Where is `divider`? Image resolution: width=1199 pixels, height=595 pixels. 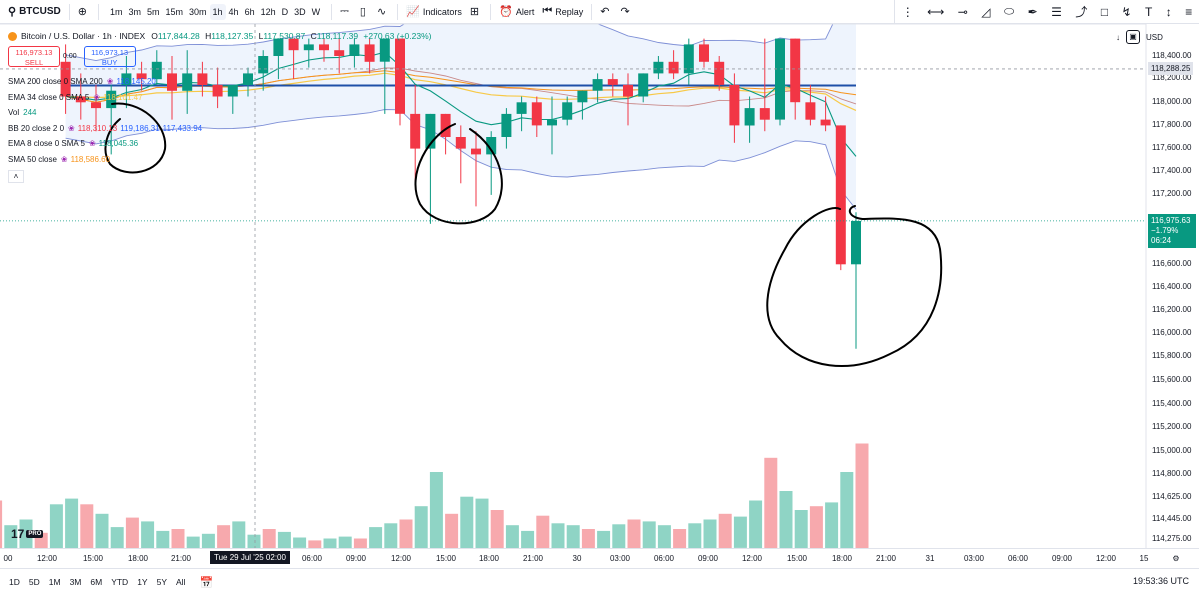 divider is located at coordinates (592, 11).